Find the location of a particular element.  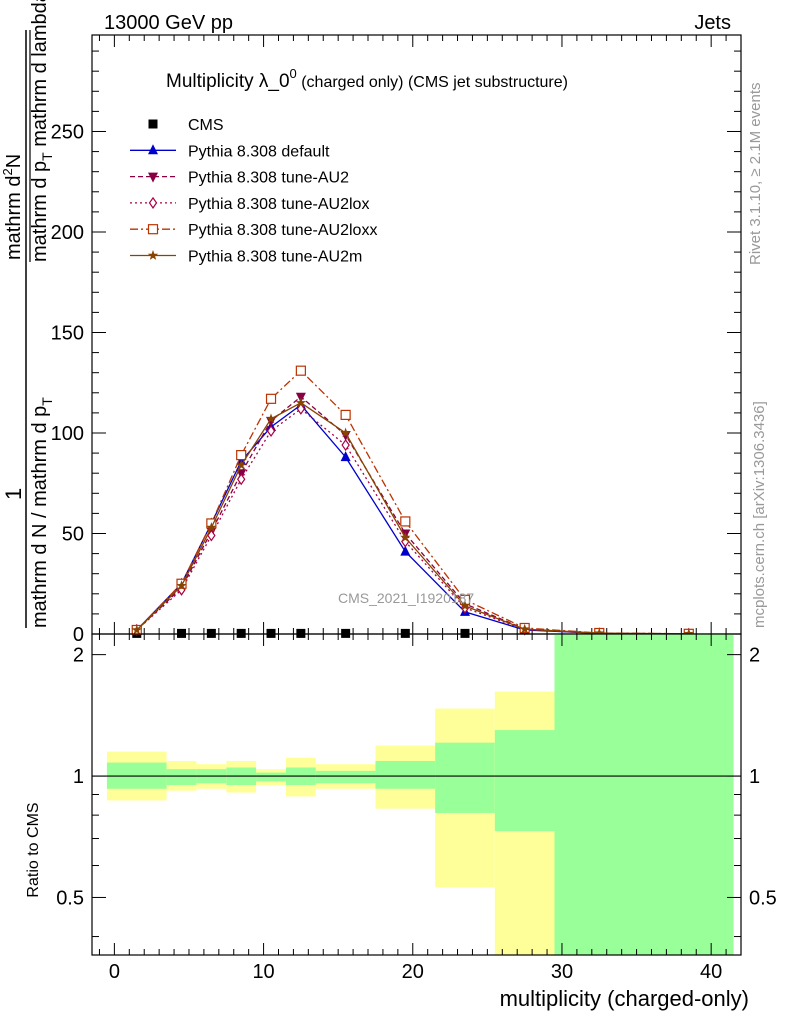

ylabel-inner-denominator: mathrm d pT mathrm d lambda is located at coordinates (42, 131).